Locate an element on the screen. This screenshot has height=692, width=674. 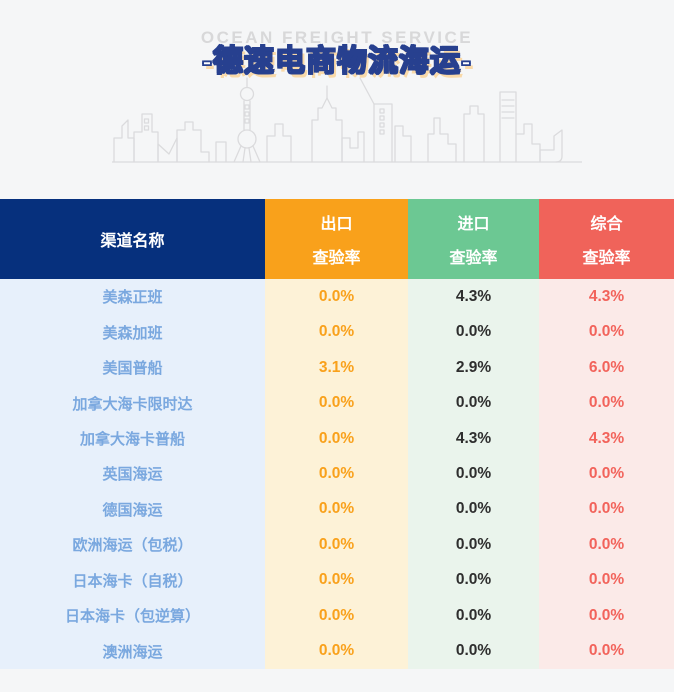
table-row: 日本海卡（包逆算） 0.0% 0.0% 0.0% is located at coordinates (337, 616).